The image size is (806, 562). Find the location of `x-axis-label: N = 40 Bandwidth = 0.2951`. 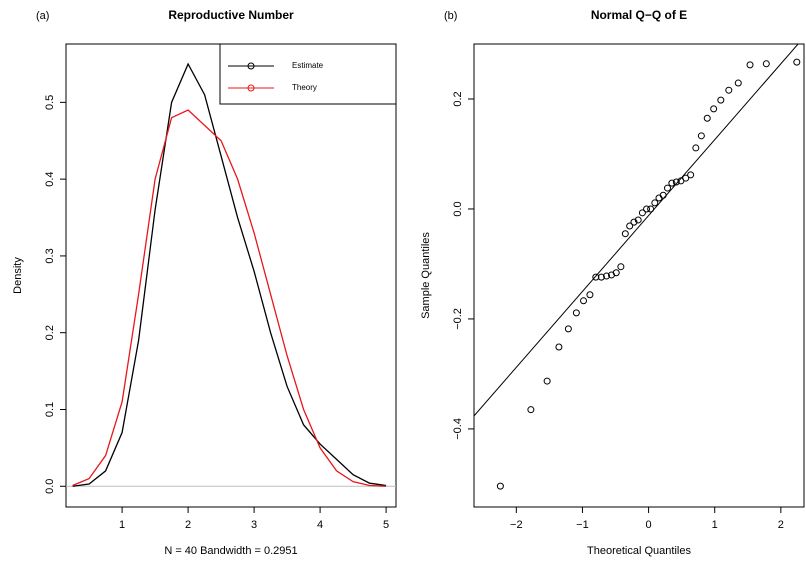

x-axis-label: N = 40 Bandwidth = 0.2951 is located at coordinates (230, 551).